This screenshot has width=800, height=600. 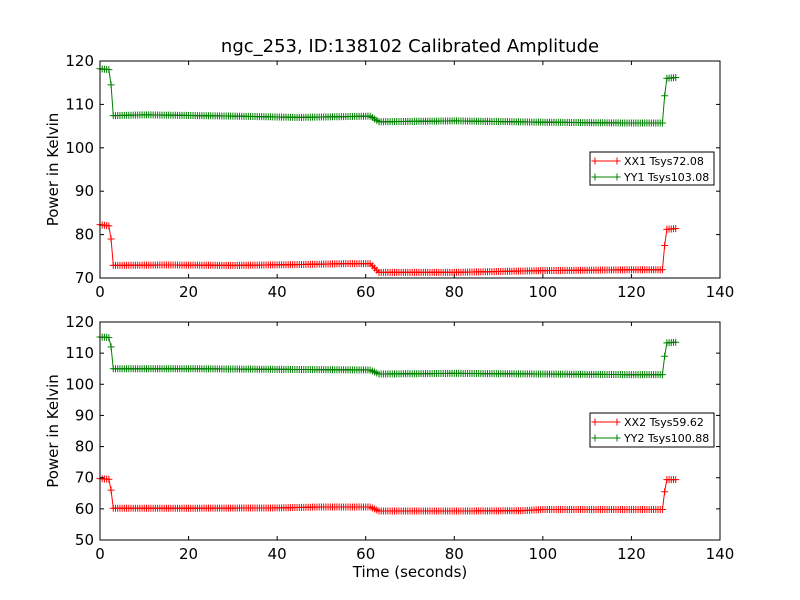 I want to click on top-ytick-label: 120, so click(x=79, y=61).